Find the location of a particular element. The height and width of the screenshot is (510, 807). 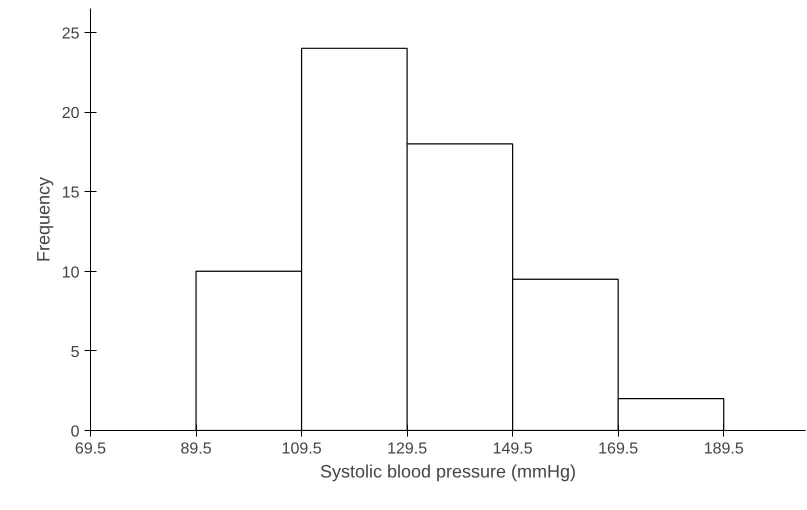

y-tick-label: 10 is located at coordinates (71, 273).